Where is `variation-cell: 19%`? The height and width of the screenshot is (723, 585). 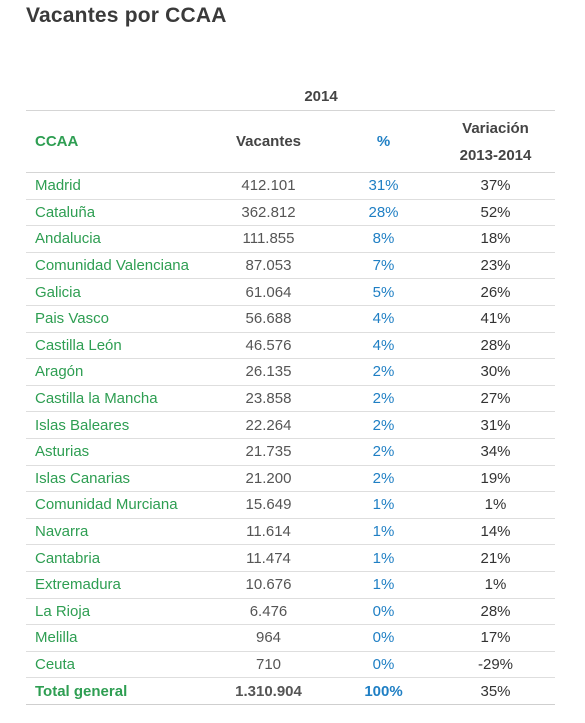
variation-cell: 19% is located at coordinates (495, 479).